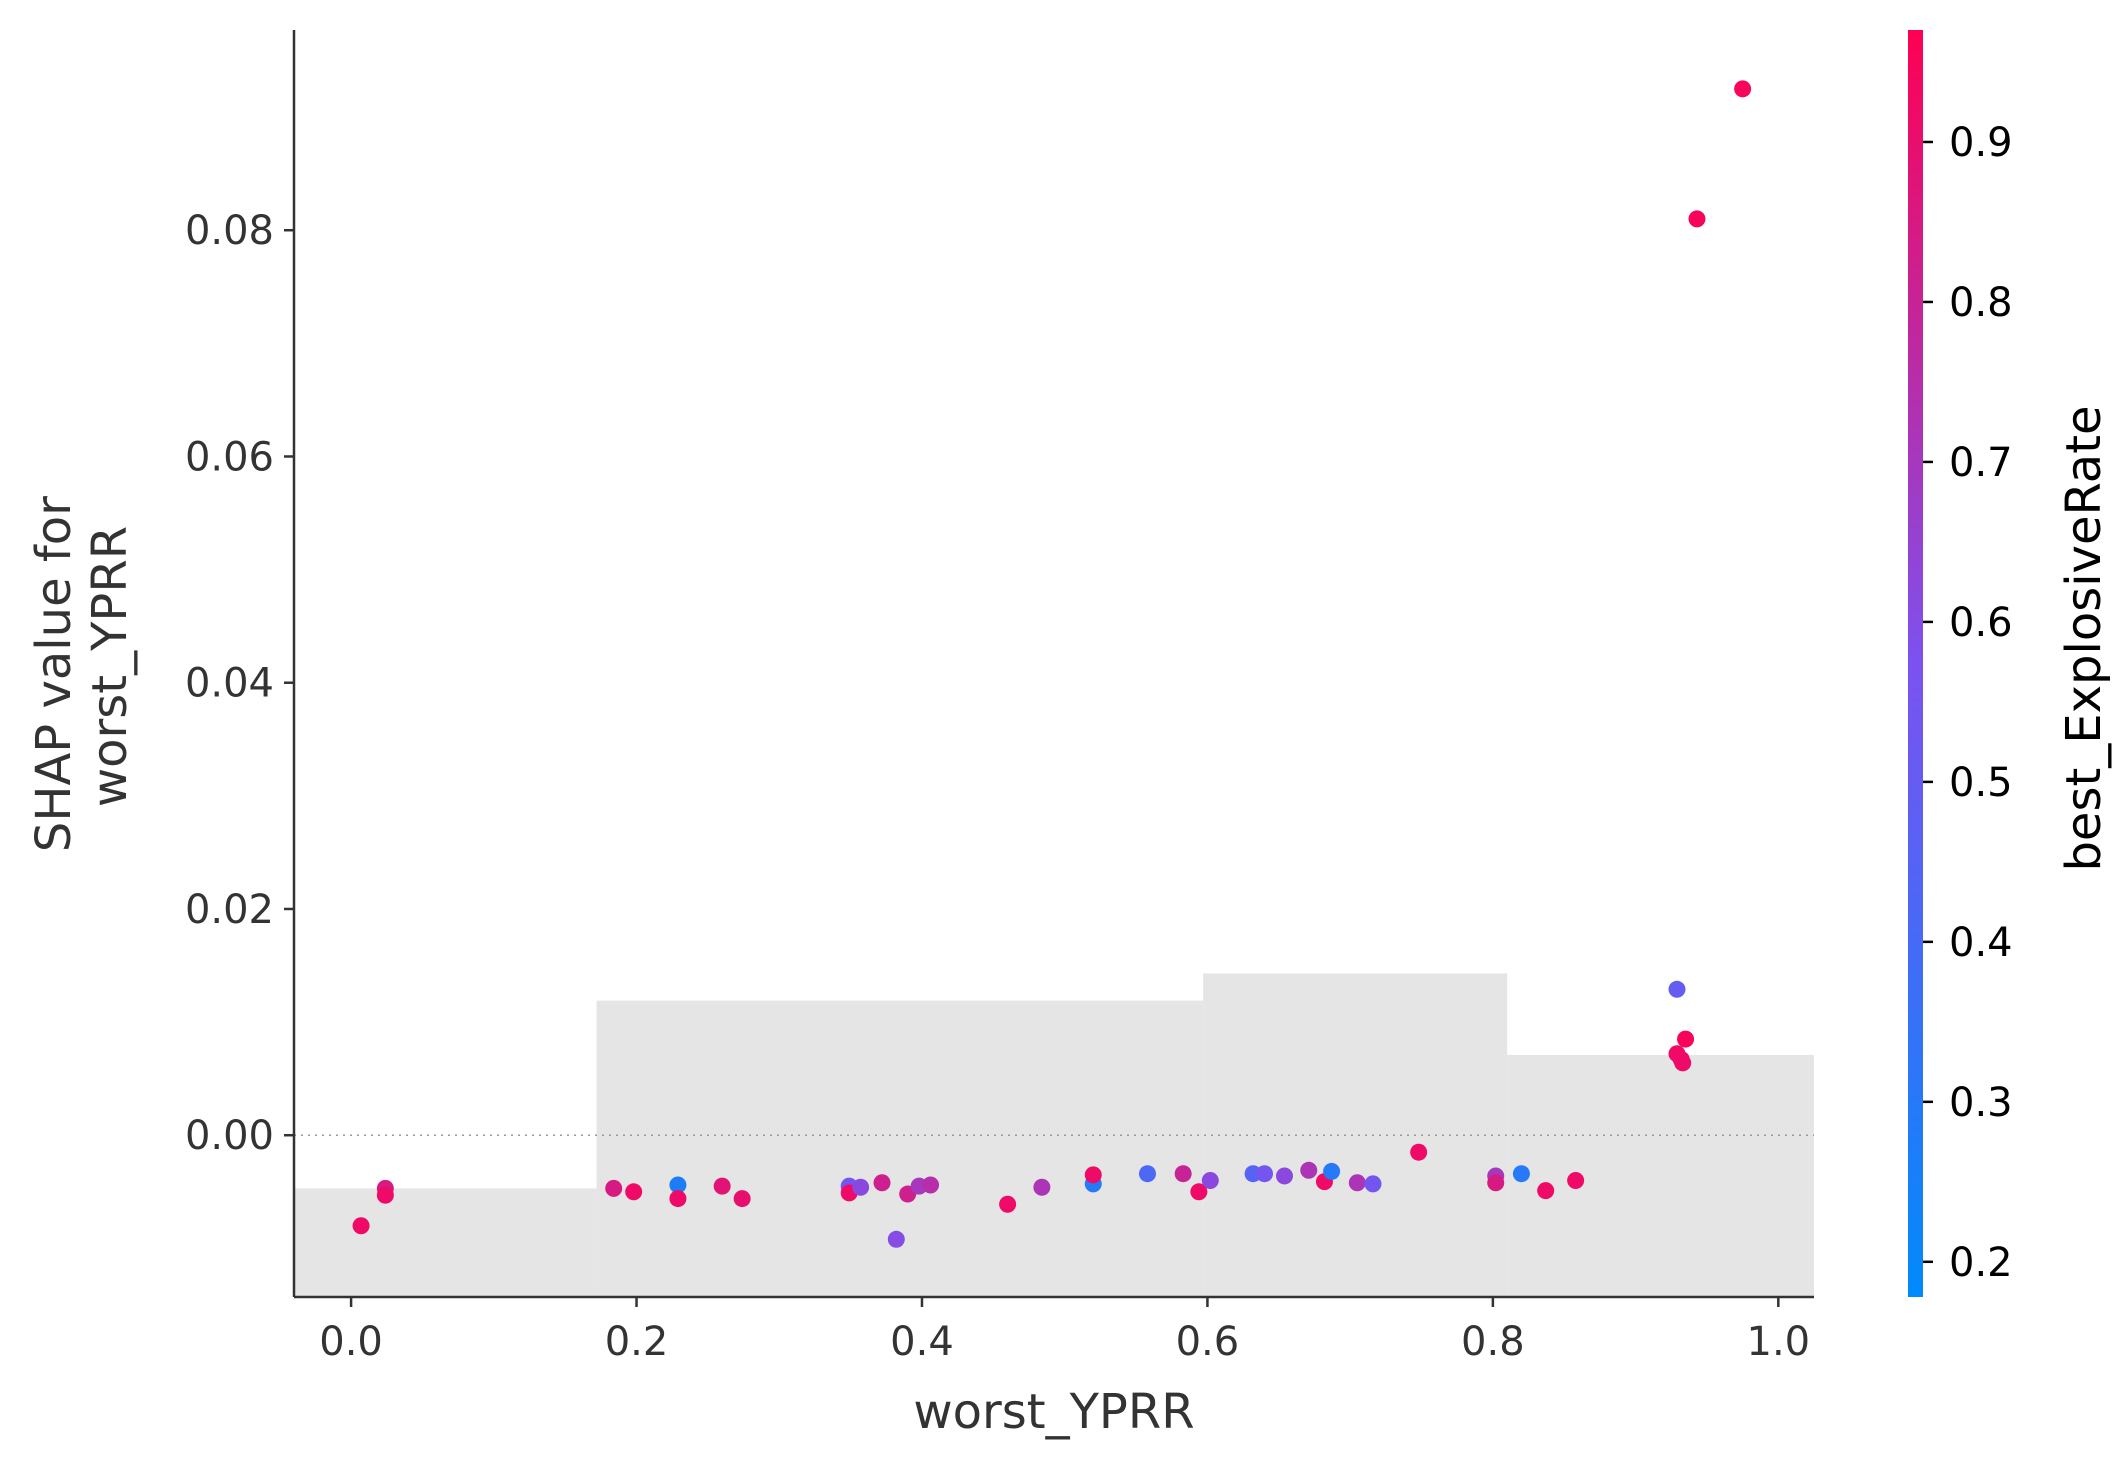 The image size is (2121, 1473). What do you see at coordinates (1493, 1342) in the screenshot?
I see `x-tick-label-4: 0.8` at bounding box center [1493, 1342].